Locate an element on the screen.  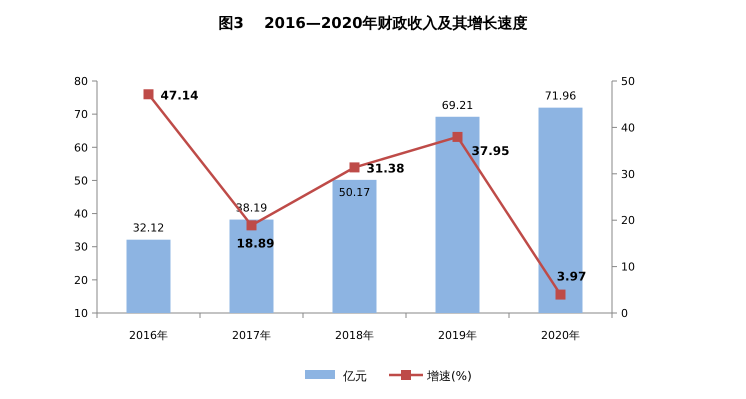
x-tick-label: 2018年 is located at coordinates (354, 335).